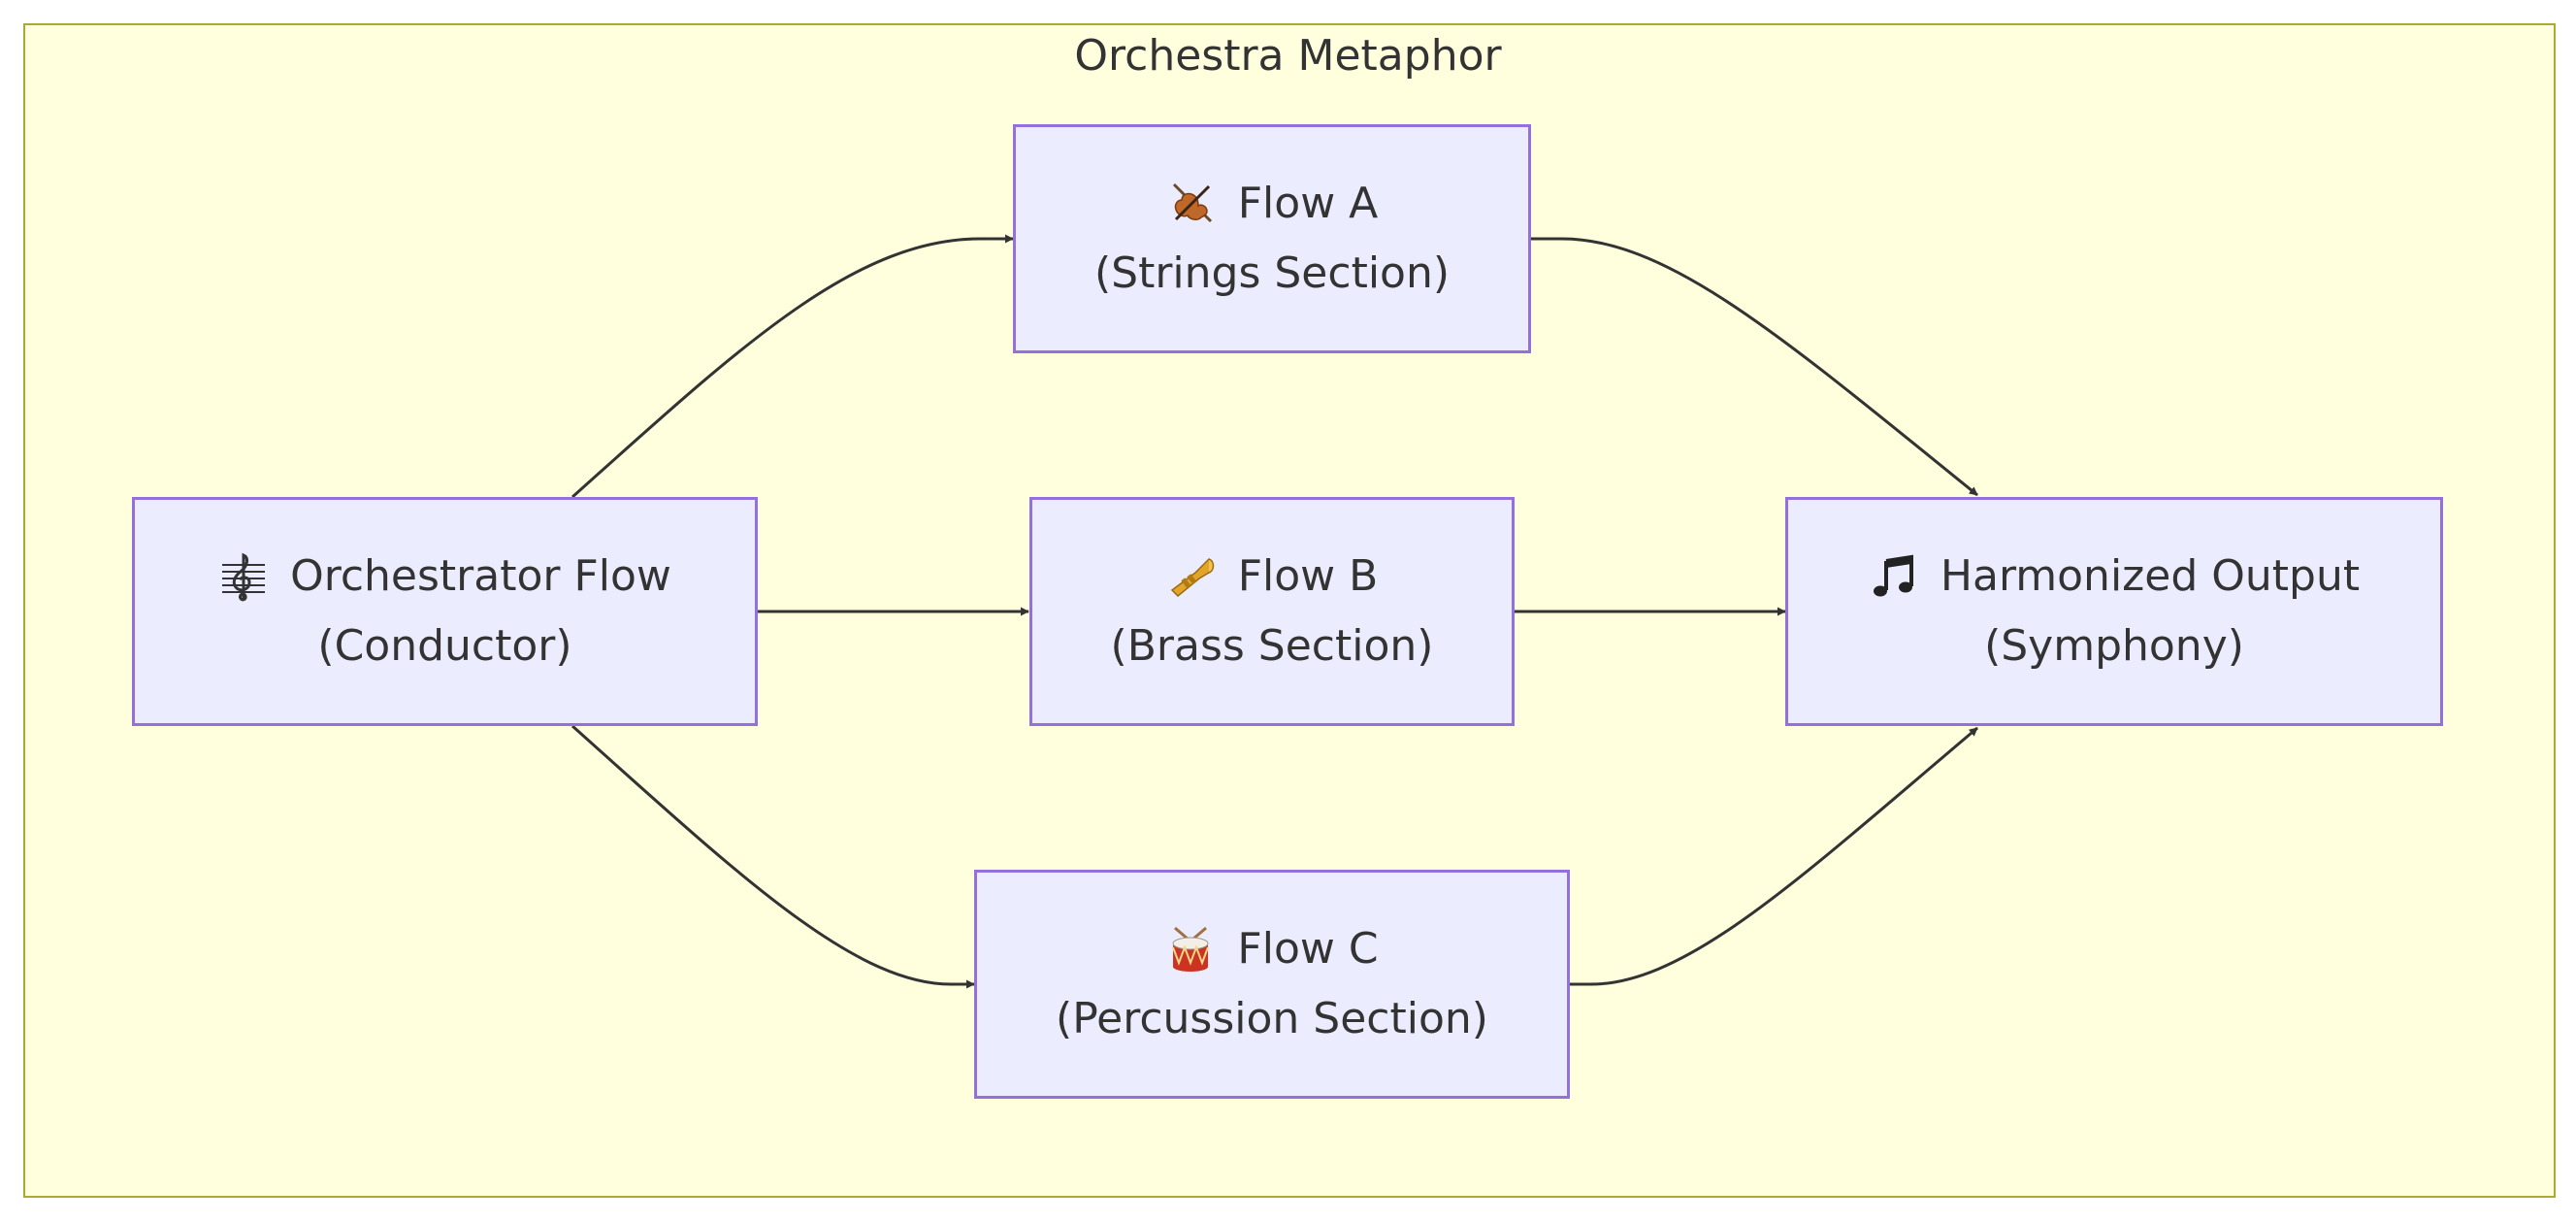  I want to click on node-flow-c: Flow C (Percussion Section), so click(1272, 984).